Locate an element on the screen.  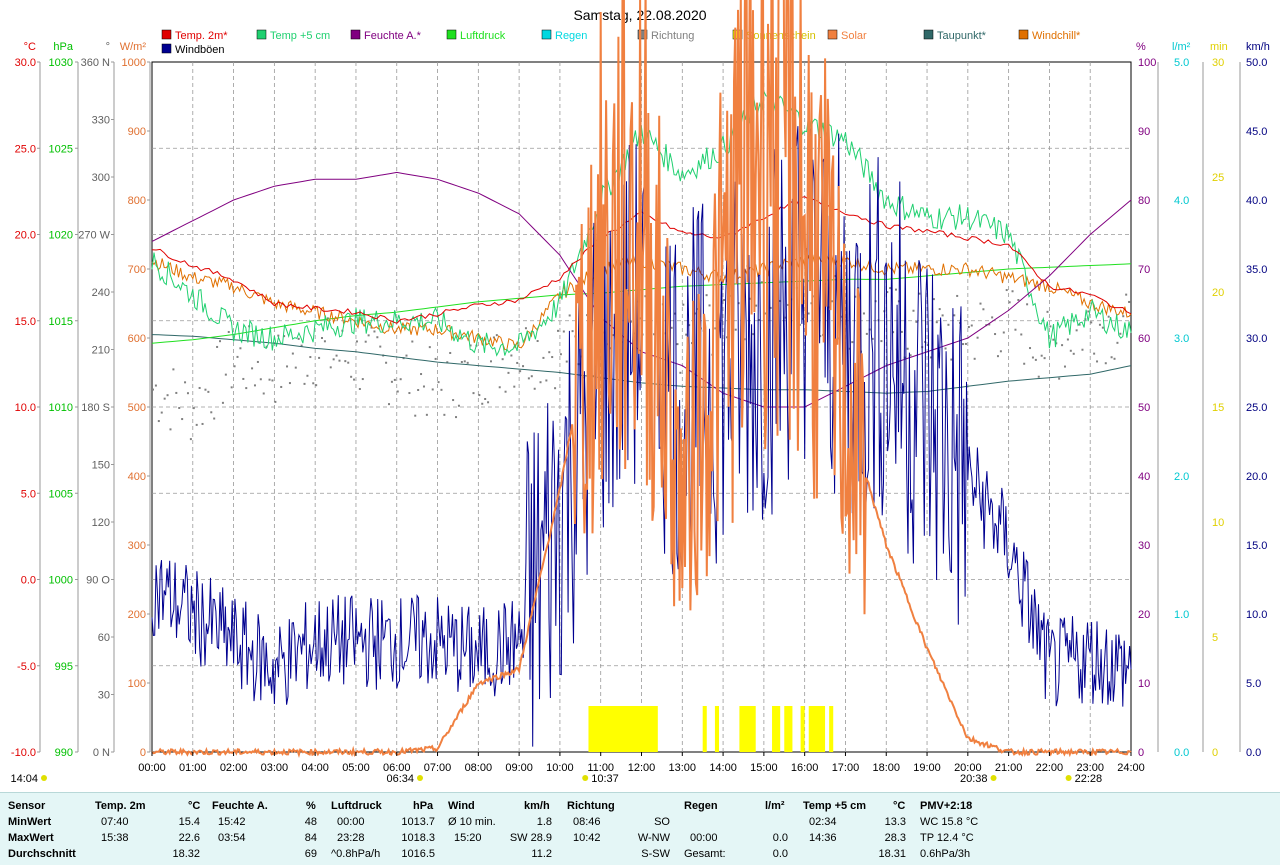
temp5-min-time: 02:34 is located at coordinates (823, 822).